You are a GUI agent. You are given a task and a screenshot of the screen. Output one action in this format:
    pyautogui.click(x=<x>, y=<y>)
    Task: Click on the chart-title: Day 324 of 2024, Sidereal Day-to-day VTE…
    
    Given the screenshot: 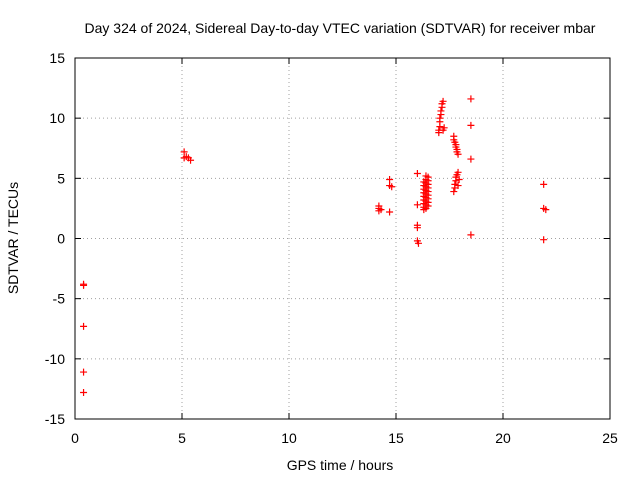 What is the action you would take?
    pyautogui.click(x=340, y=28)
    